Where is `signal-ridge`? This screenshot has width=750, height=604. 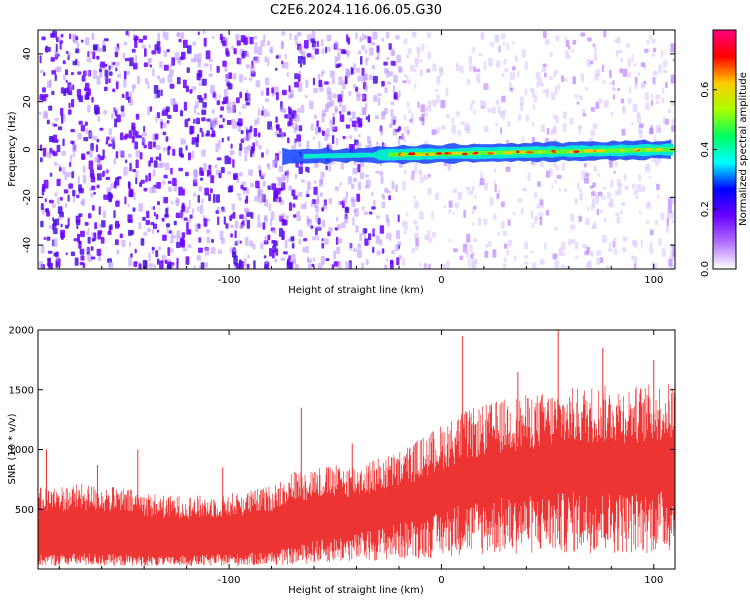 signal-ridge is located at coordinates (478, 152).